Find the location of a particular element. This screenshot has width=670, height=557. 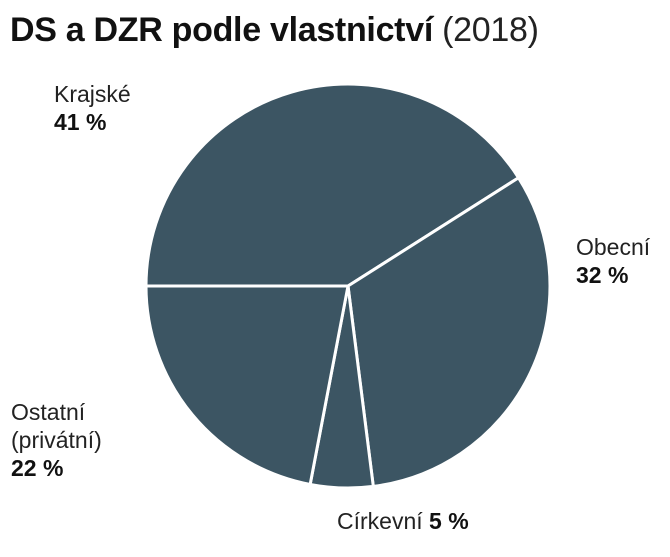

slice-label-obecni: Obecní 32 % is located at coordinates (613, 261).